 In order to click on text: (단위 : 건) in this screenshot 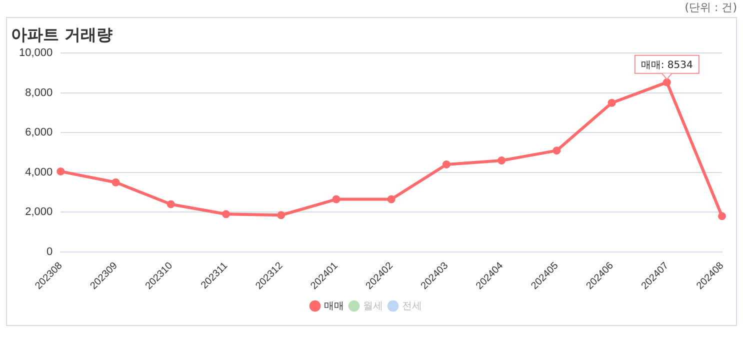, I will do `click(710, 7)`.